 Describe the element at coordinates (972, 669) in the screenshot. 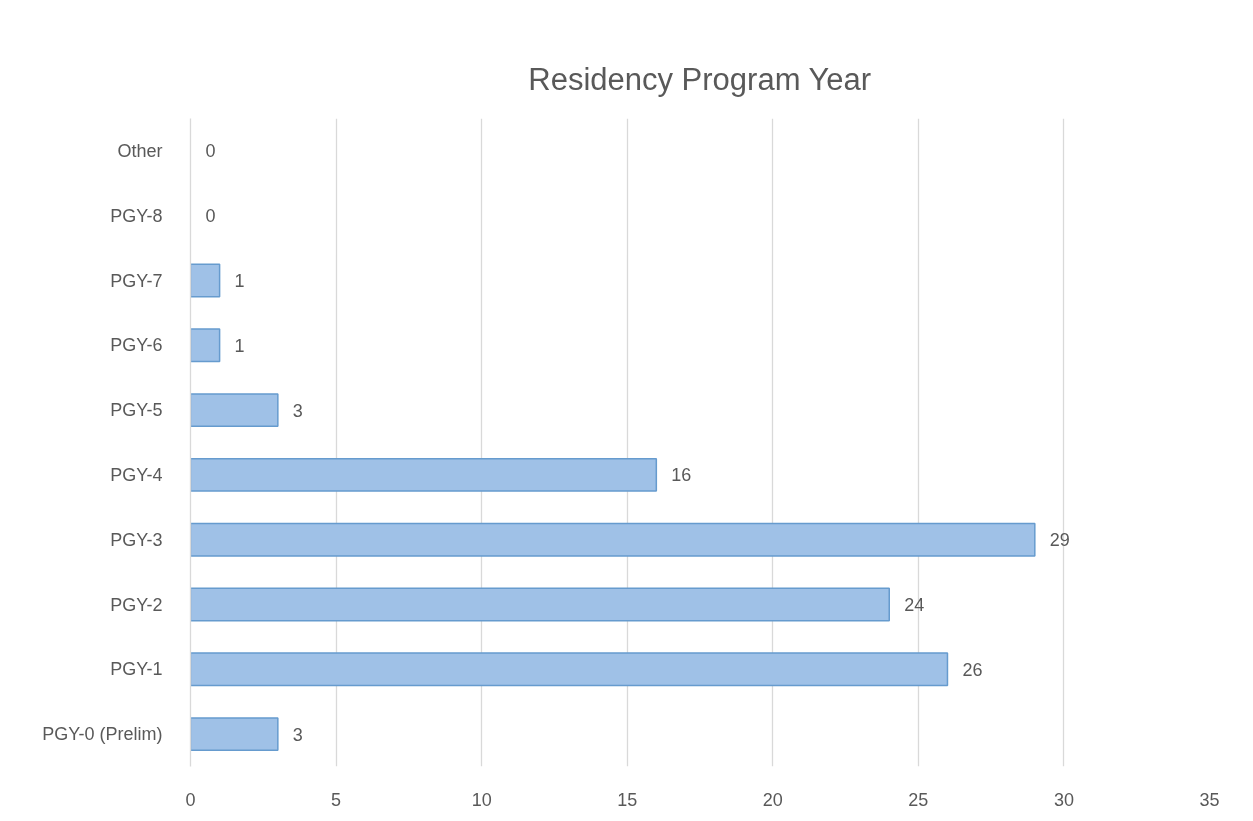

I see `data-label: 26` at that location.